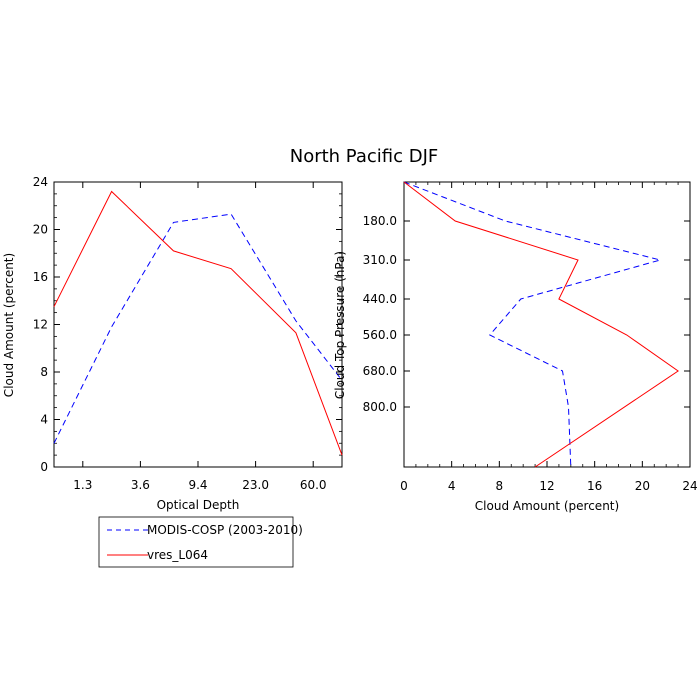 The width and height of the screenshot is (700, 700). I want to click on left-x-tick-label: 9.4, so click(197, 485).